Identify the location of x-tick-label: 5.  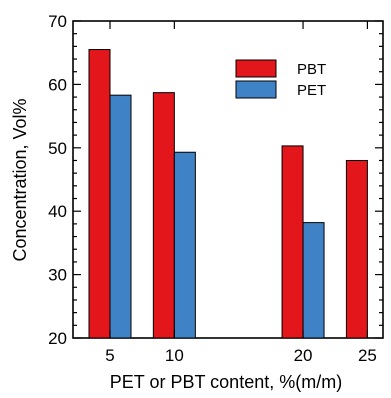
(109, 355).